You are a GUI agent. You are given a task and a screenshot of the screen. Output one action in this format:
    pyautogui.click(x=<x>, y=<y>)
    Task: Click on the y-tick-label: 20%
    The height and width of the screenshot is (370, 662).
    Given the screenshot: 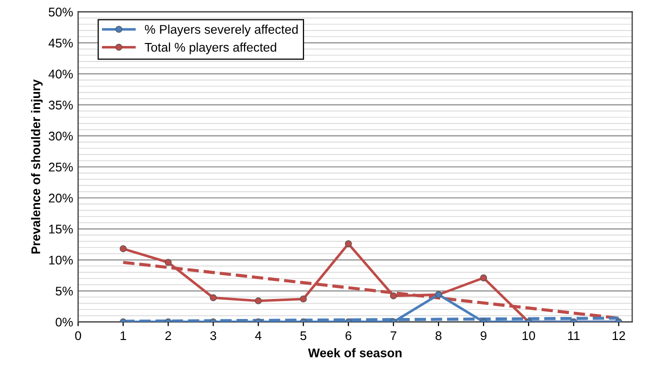 What is the action you would take?
    pyautogui.click(x=60, y=198)
    